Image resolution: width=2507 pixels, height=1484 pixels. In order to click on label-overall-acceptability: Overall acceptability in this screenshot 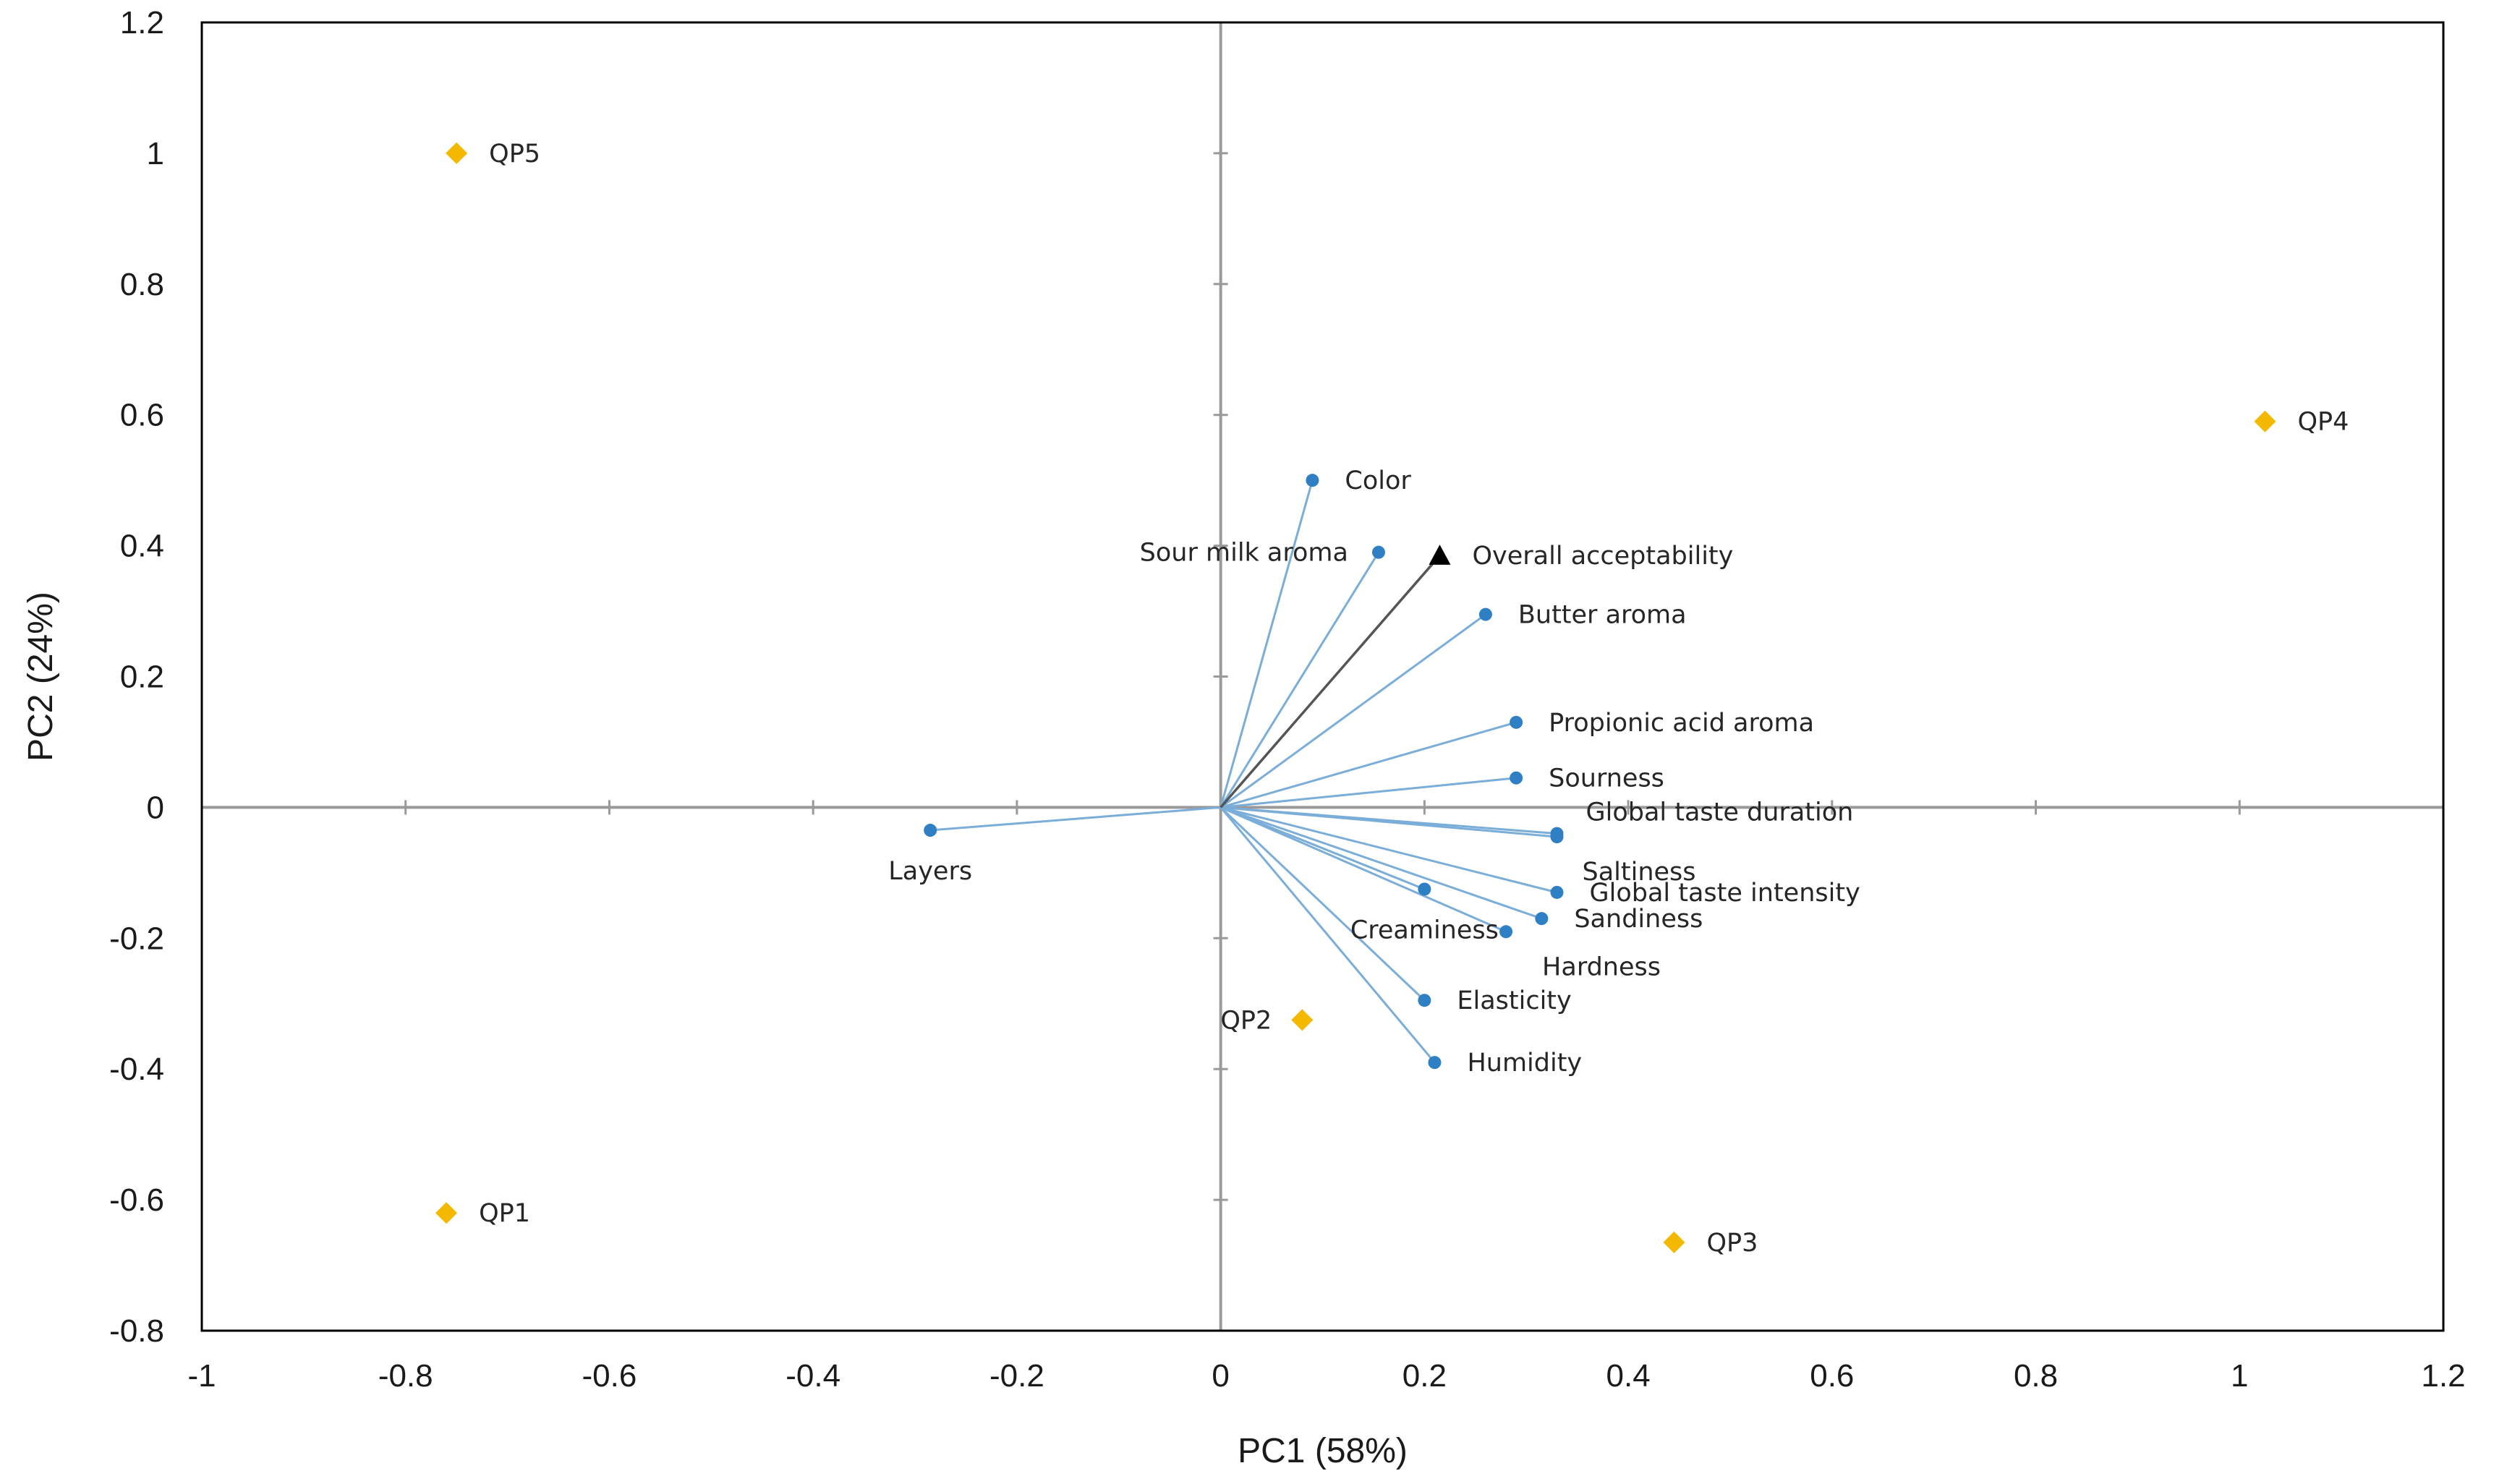, I will do `click(1602, 556)`.